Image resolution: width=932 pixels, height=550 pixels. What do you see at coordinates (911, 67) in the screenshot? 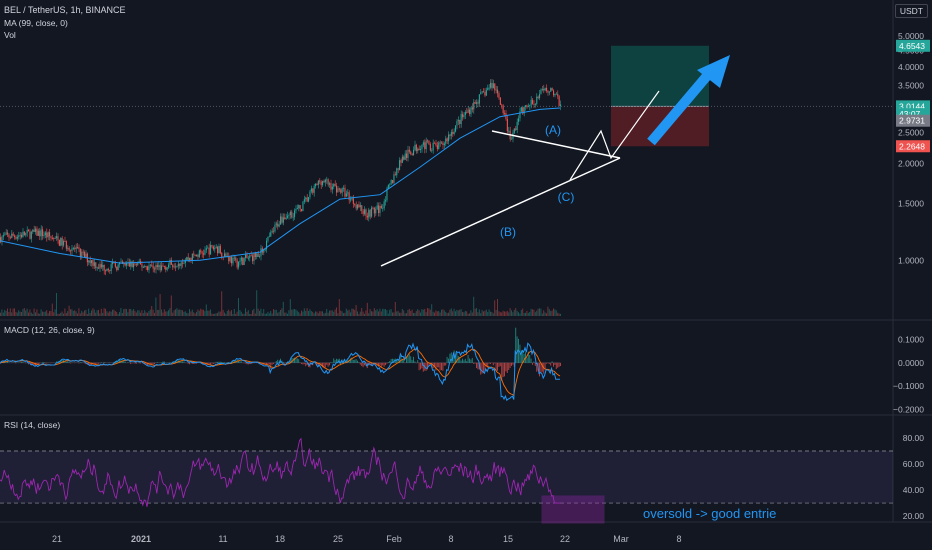
I see `price-tick-label: 4.0000` at bounding box center [911, 67].